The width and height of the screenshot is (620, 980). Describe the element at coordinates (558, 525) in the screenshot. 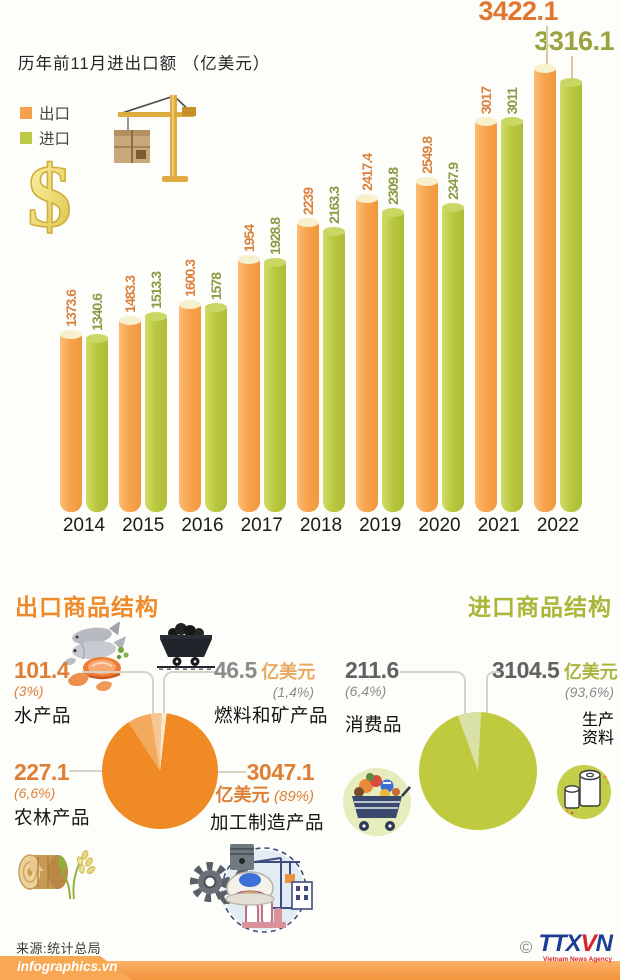

I see `x-axis-label-2022: 2022` at that location.